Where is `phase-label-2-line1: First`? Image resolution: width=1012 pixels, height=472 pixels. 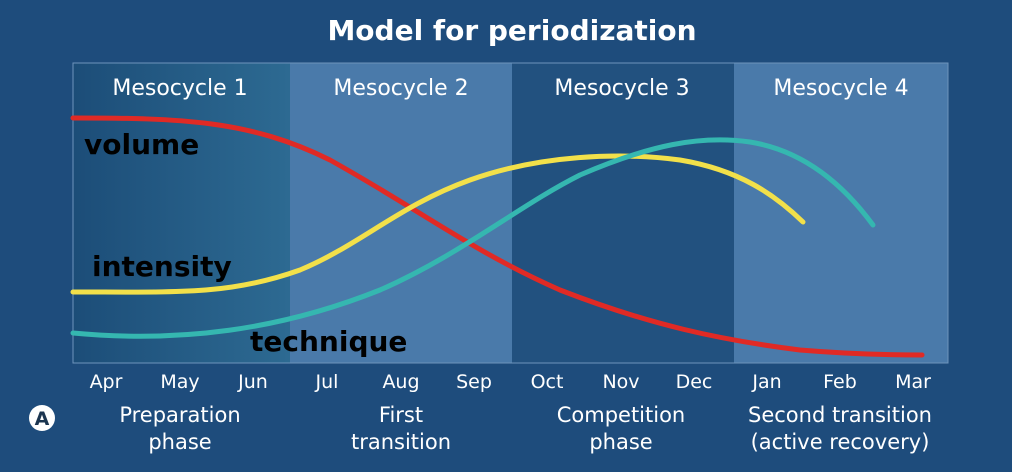
phase-label-2-line1: First is located at coordinates (401, 415).